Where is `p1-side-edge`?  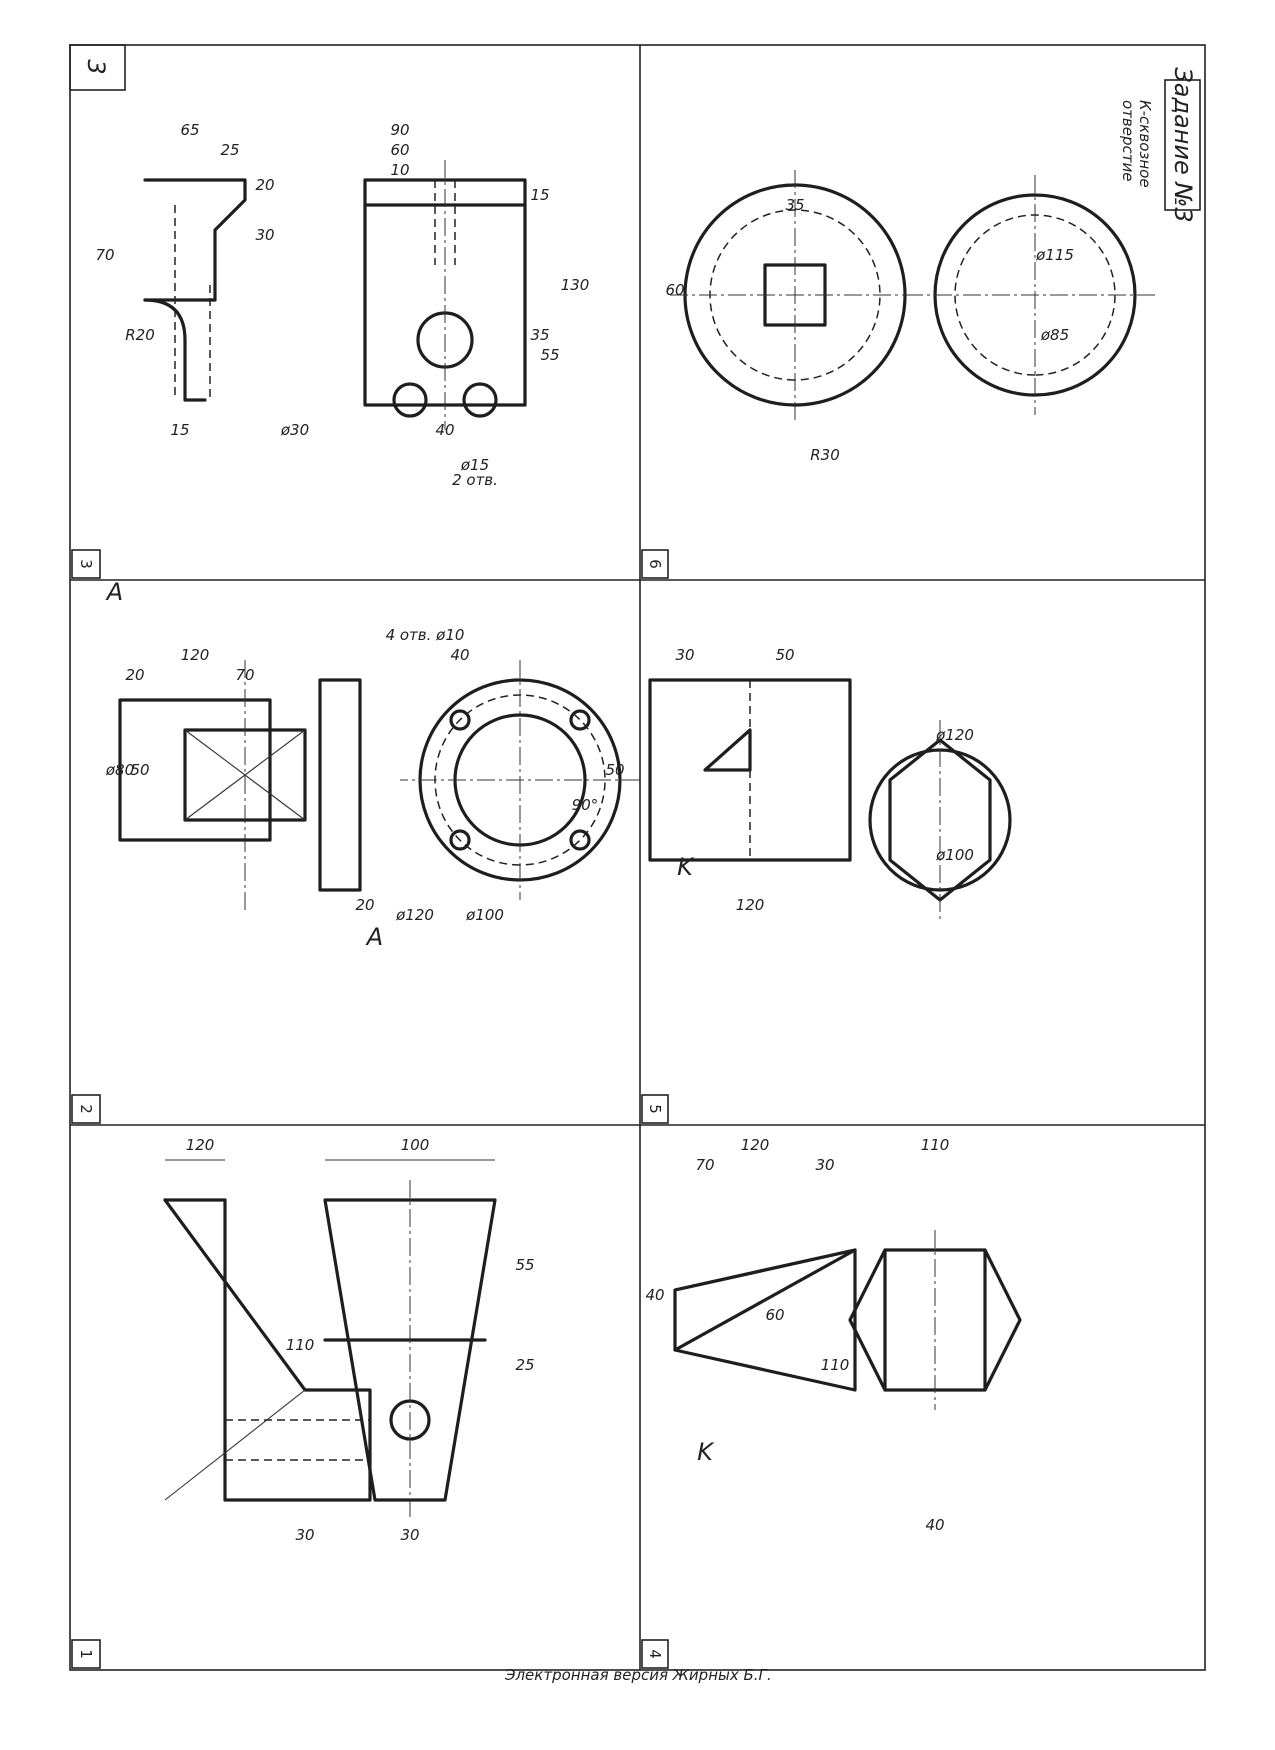
p1-side-edge is located at coordinates (235, 1445).